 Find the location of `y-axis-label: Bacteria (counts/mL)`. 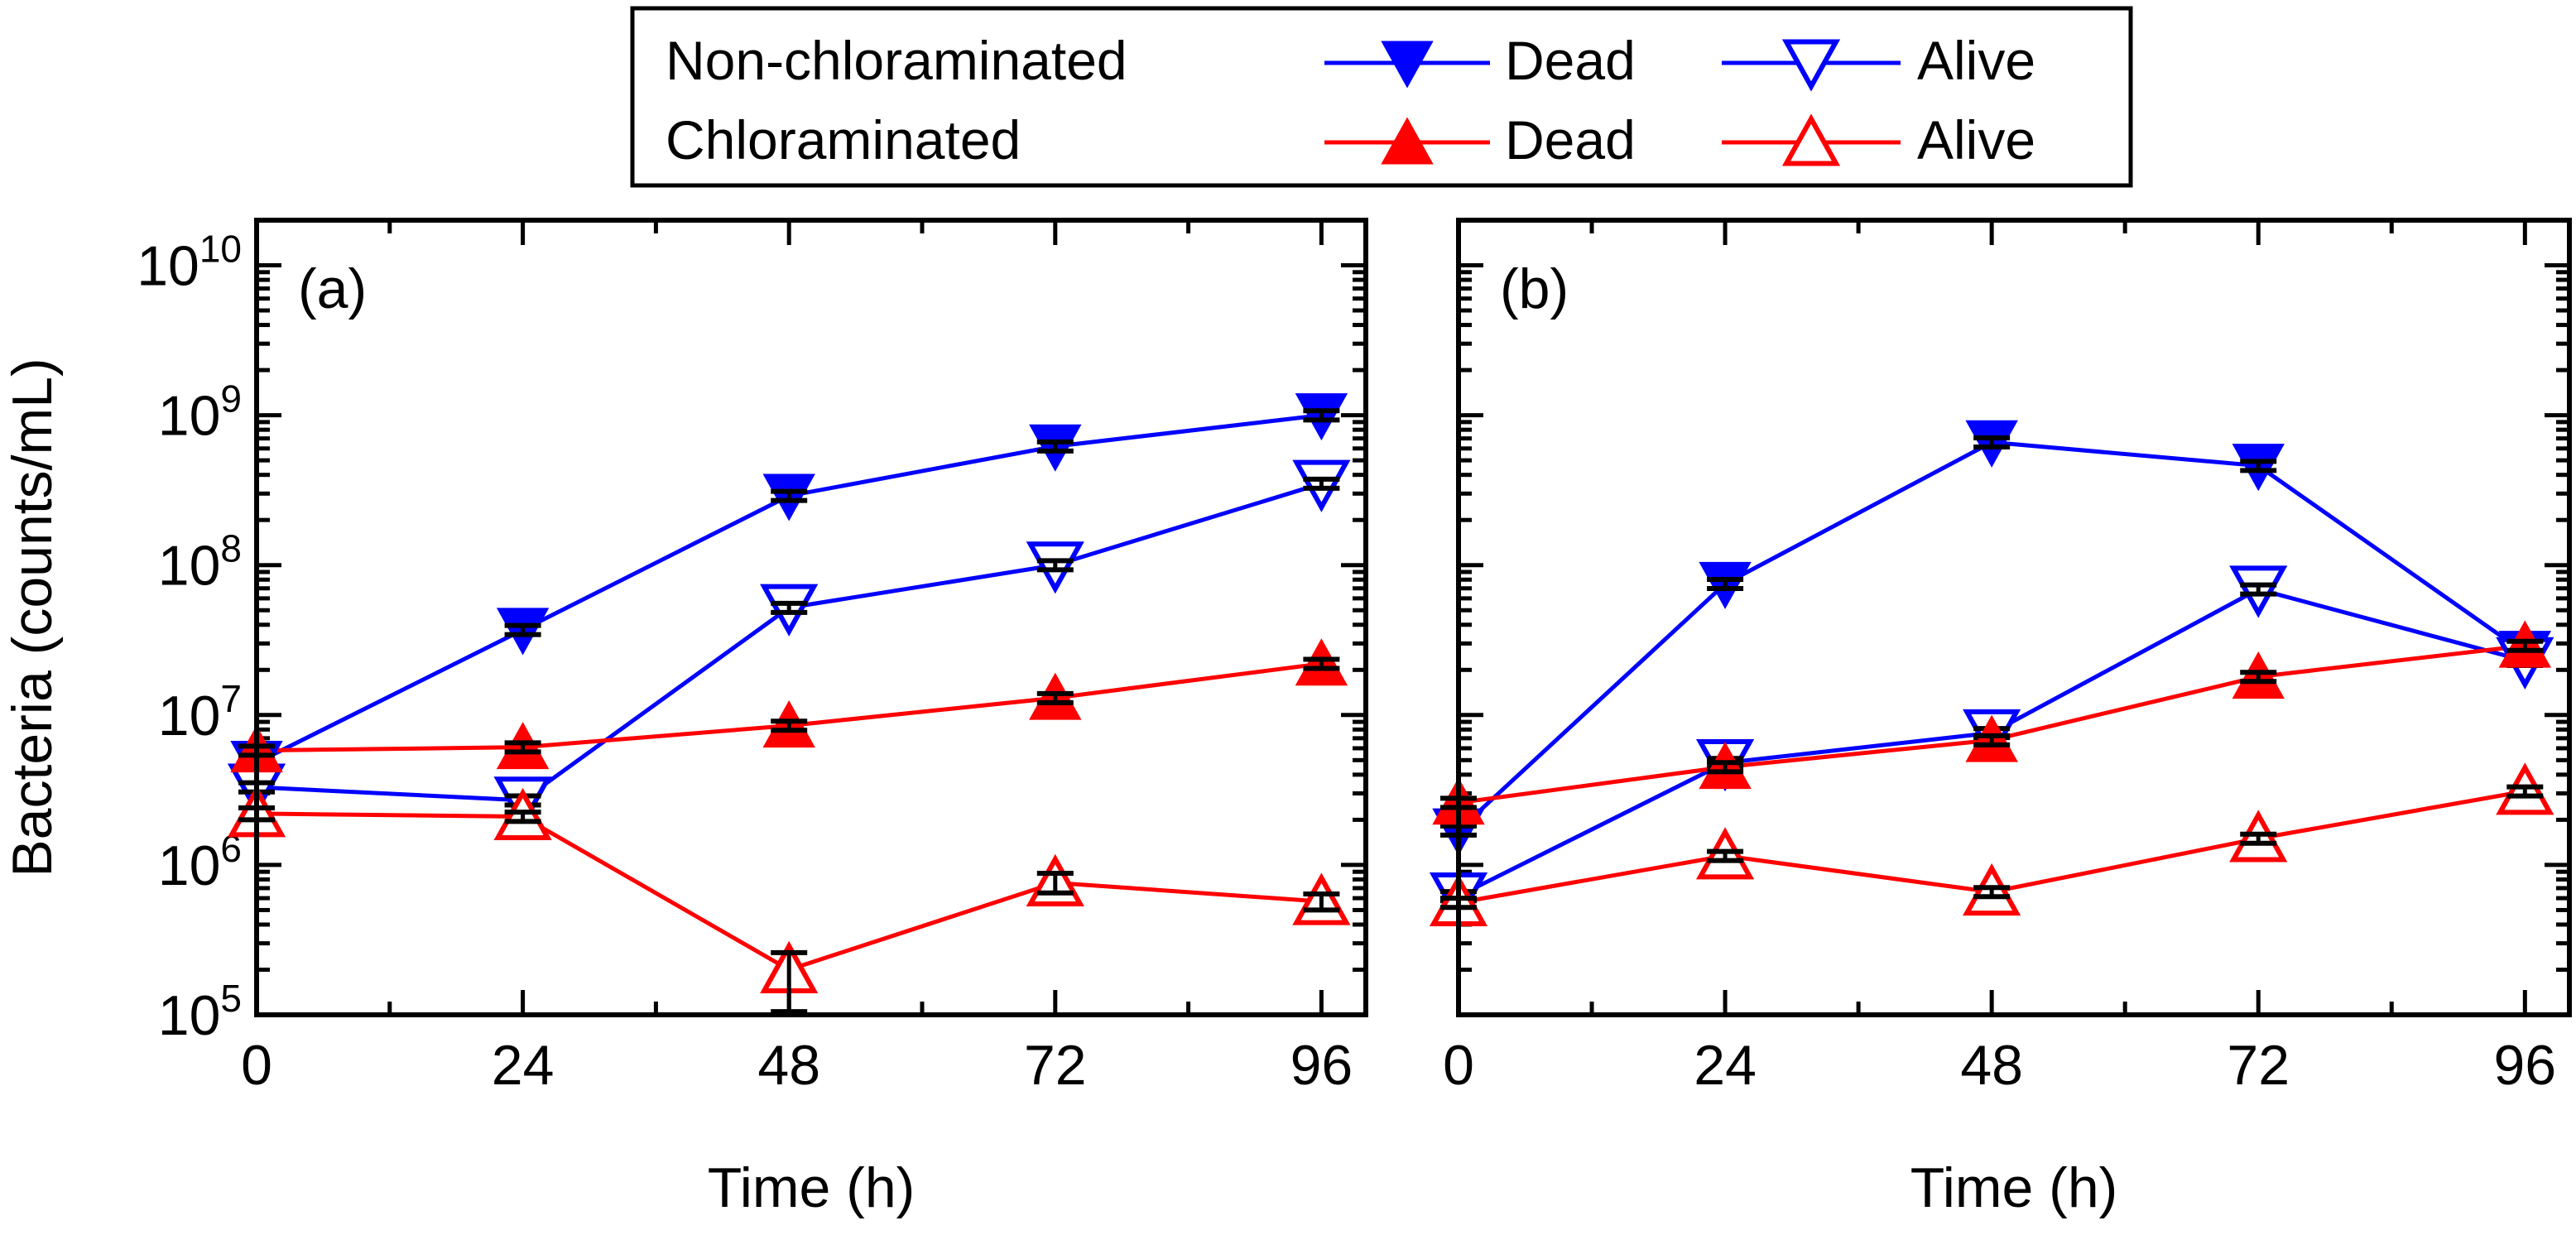

y-axis-label: Bacteria (counts/mL) is located at coordinates (32, 617).